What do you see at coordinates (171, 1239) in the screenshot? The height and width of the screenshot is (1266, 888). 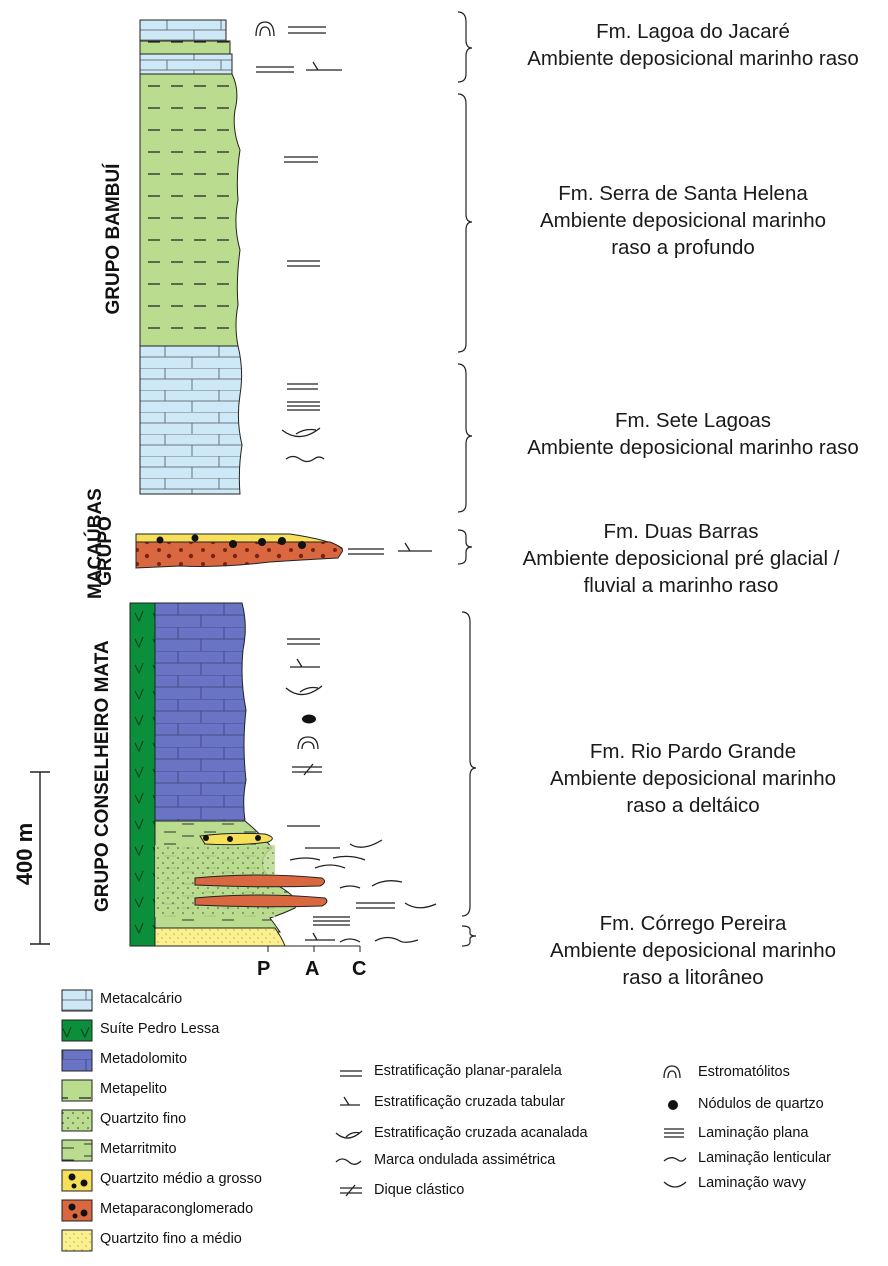 I see `legend-quartzito-fino-medio: Quartzito fino a médio` at bounding box center [171, 1239].